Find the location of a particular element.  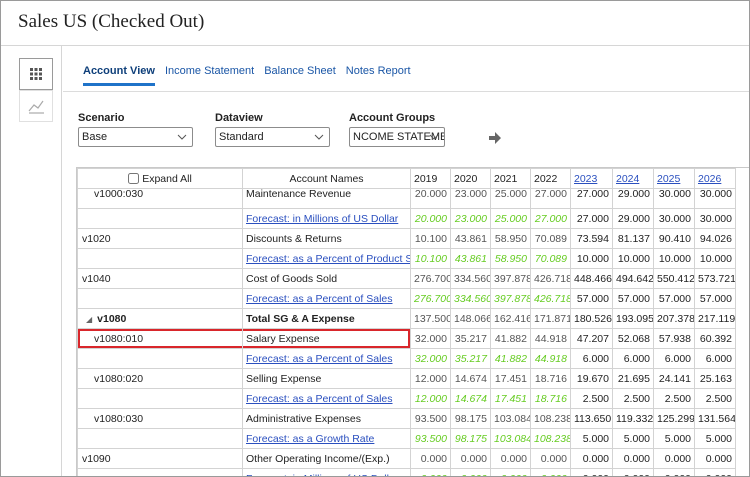

code-cell: v1080:030 is located at coordinates (160, 418).